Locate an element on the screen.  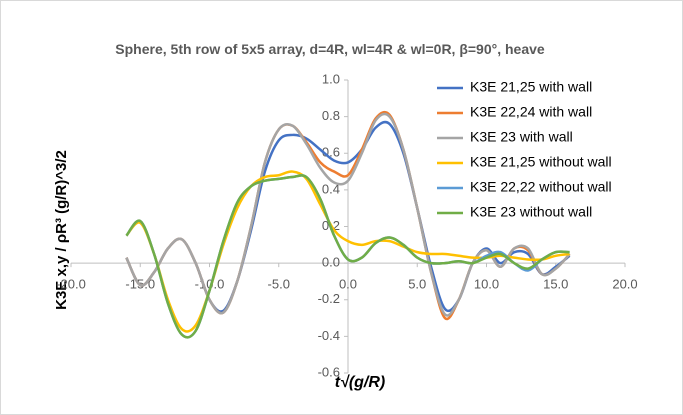
legend-label: K3E 22,22 without wall is located at coordinates (541, 187).